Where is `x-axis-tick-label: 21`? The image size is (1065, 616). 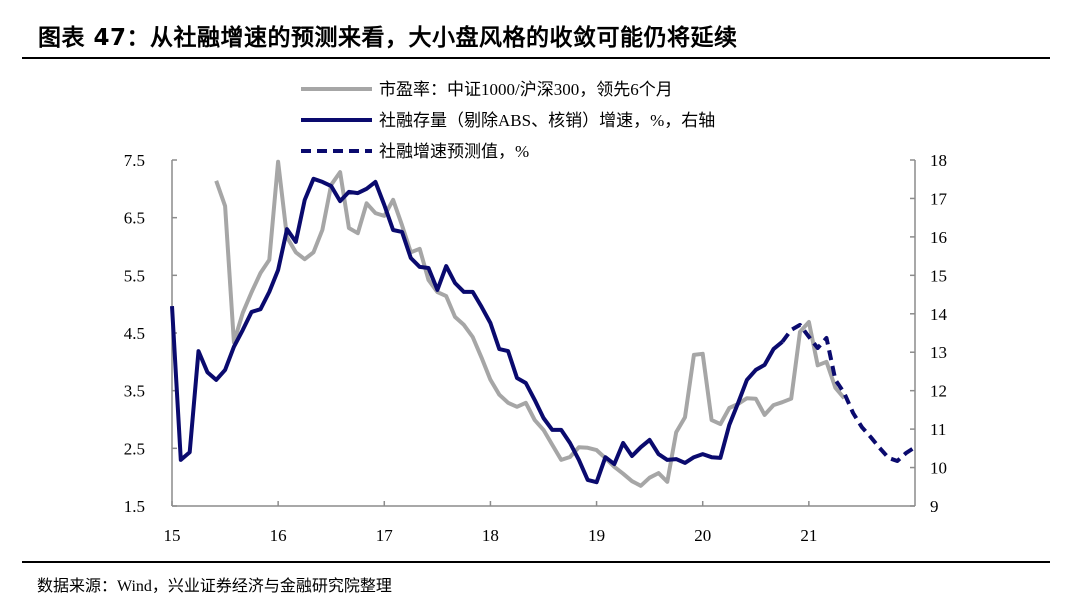 x-axis-tick-label: 21 is located at coordinates (808, 535).